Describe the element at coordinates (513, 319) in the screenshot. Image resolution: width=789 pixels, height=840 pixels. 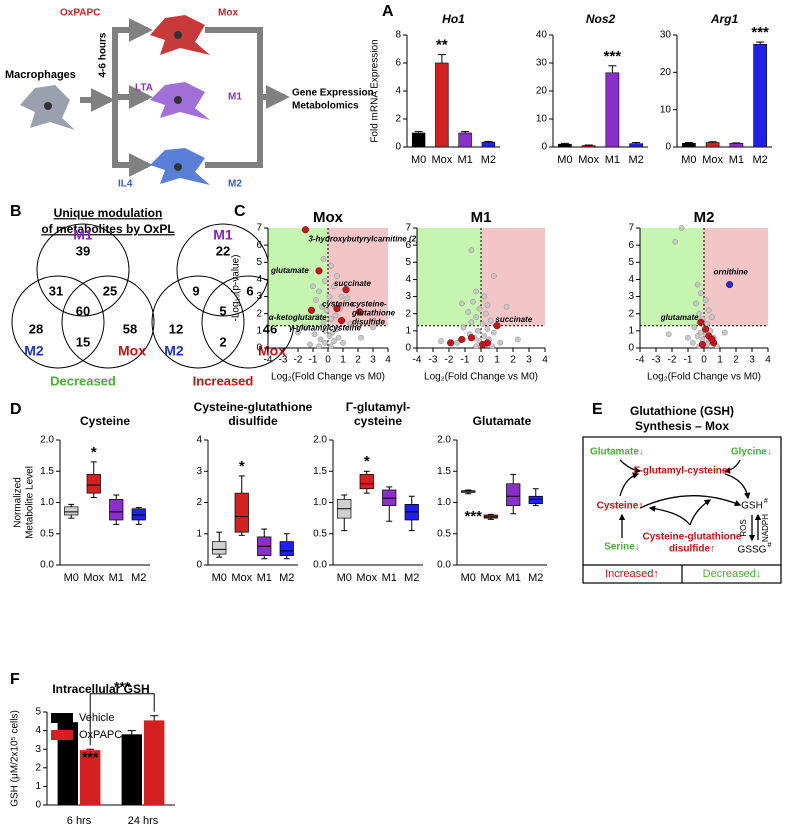
I see `point-label: succinate` at that location.